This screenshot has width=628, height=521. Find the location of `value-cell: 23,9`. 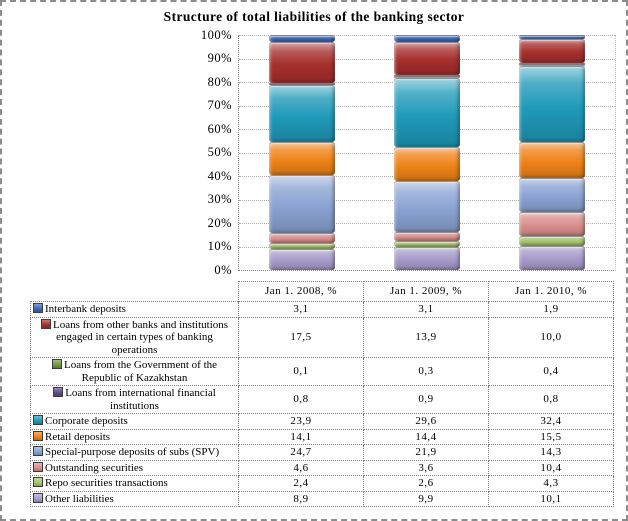

value-cell: 23,9 is located at coordinates (301, 421).